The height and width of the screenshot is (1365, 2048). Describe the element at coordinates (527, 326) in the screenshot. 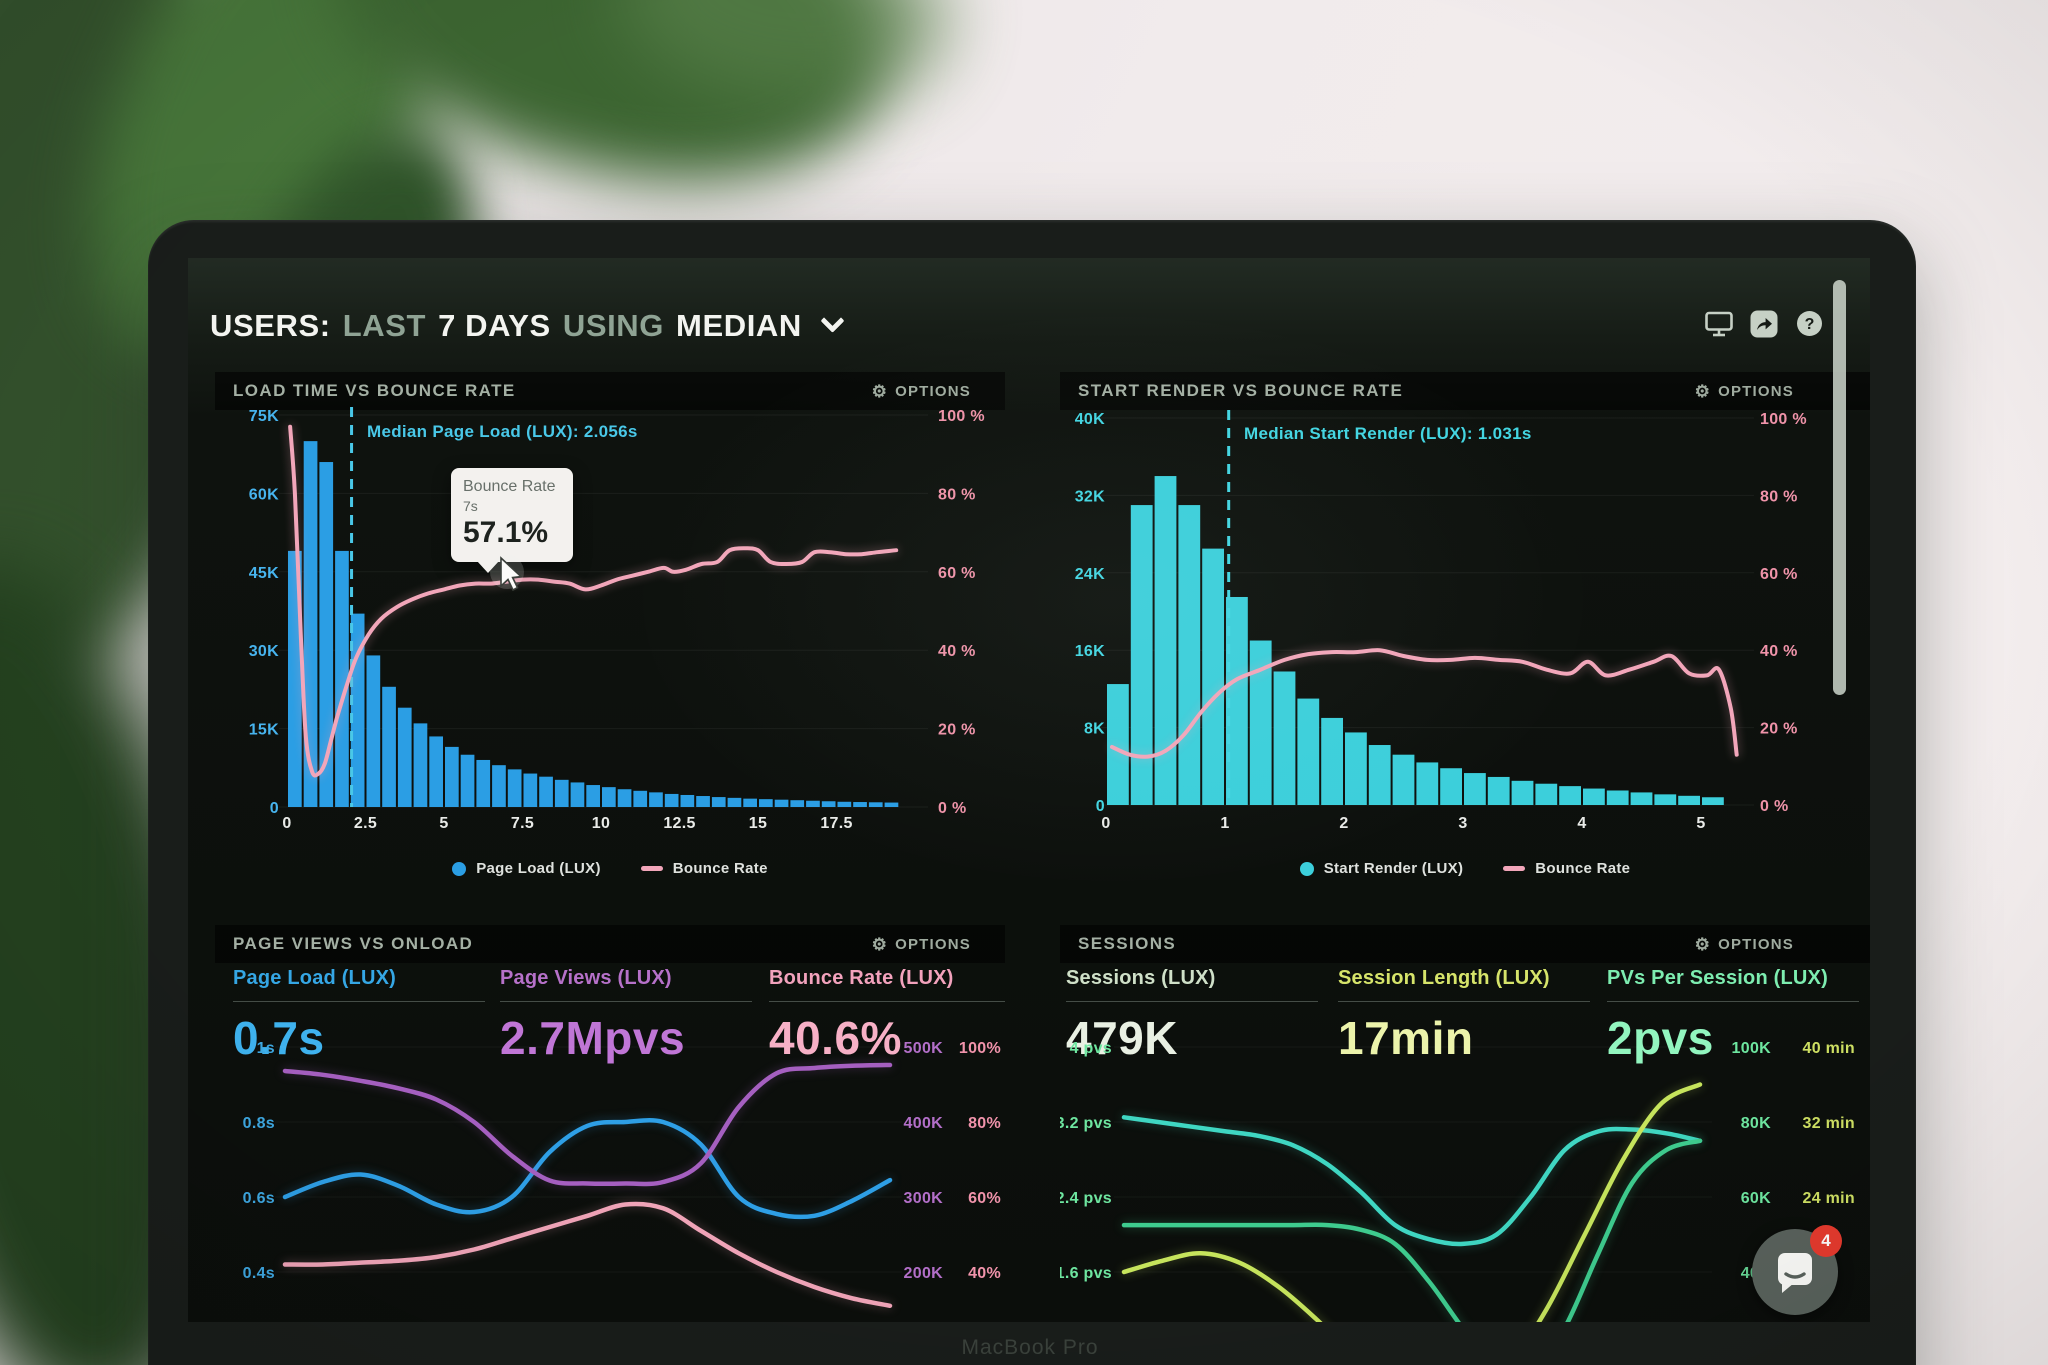

I see `users-filter-dropdown: USERS: LAST 7 DAYS USING MEDIAN` at that location.